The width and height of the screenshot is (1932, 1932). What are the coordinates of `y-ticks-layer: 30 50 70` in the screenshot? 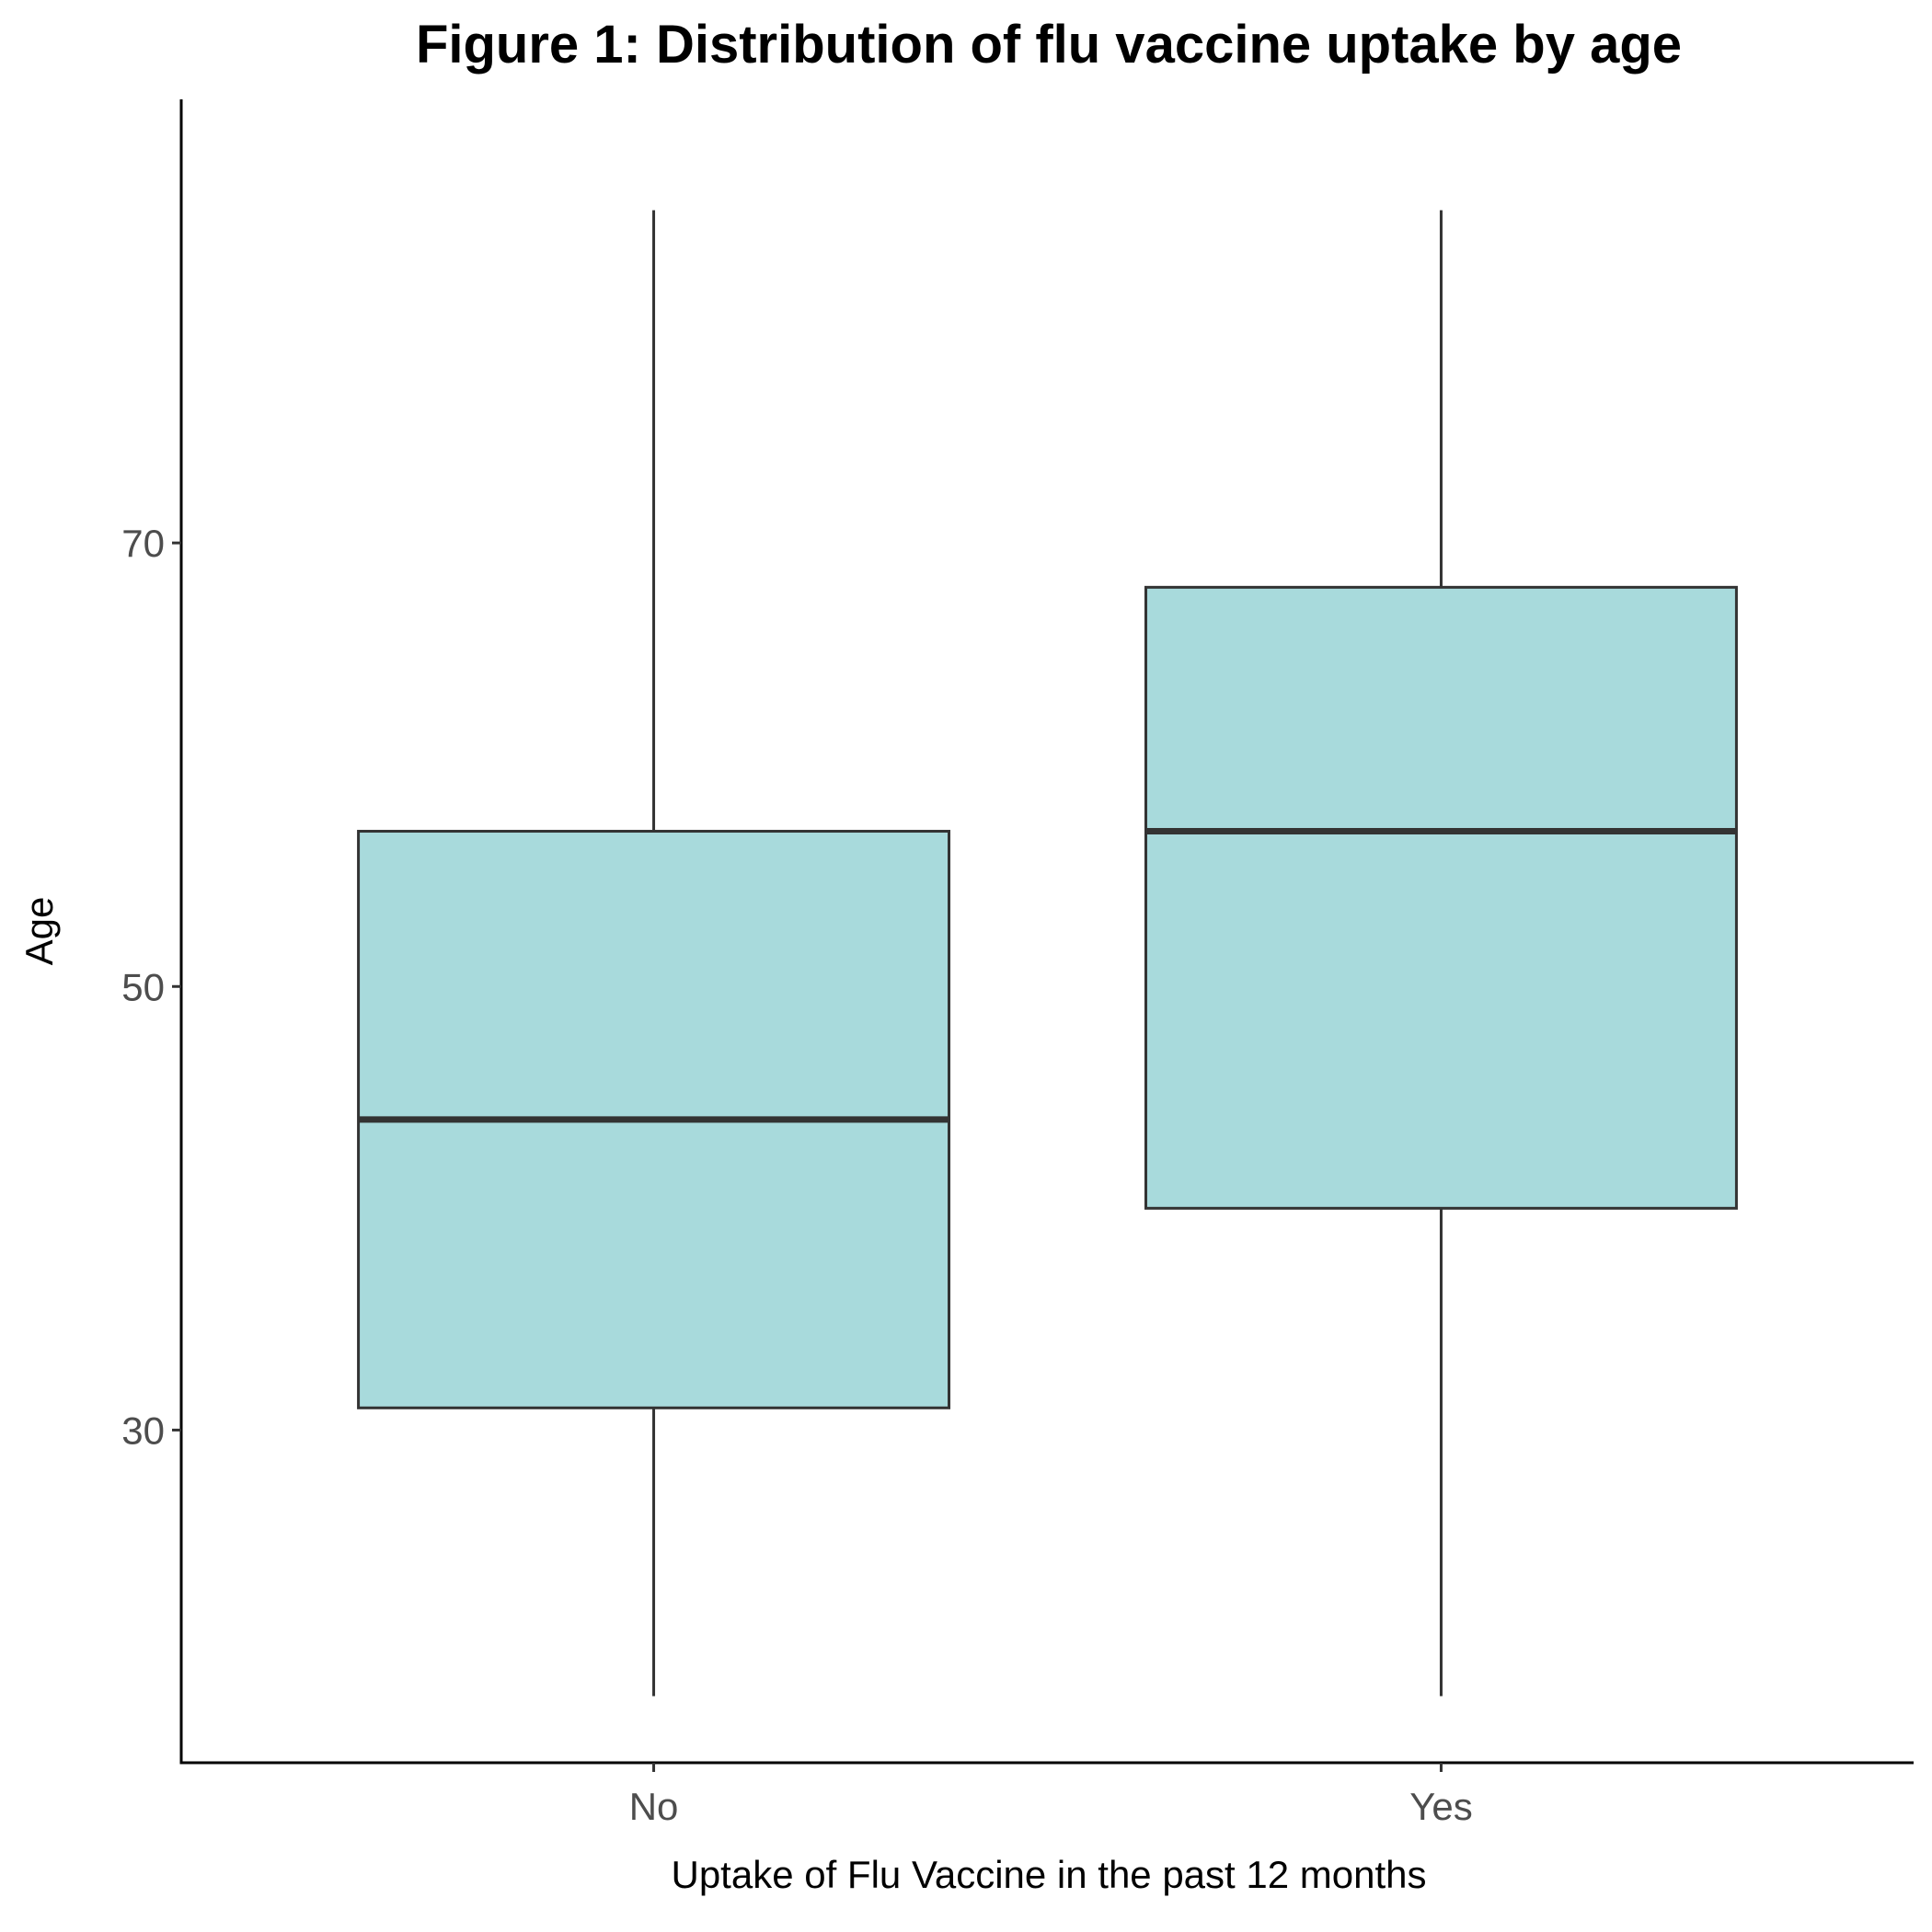 It's located at (151, 987).